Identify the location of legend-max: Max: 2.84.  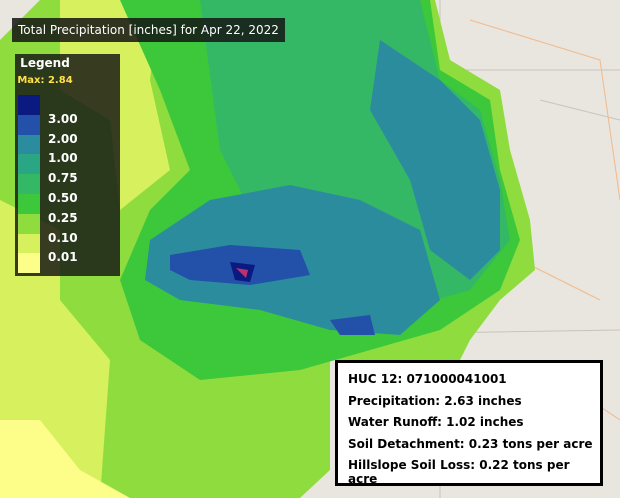
(45, 80).